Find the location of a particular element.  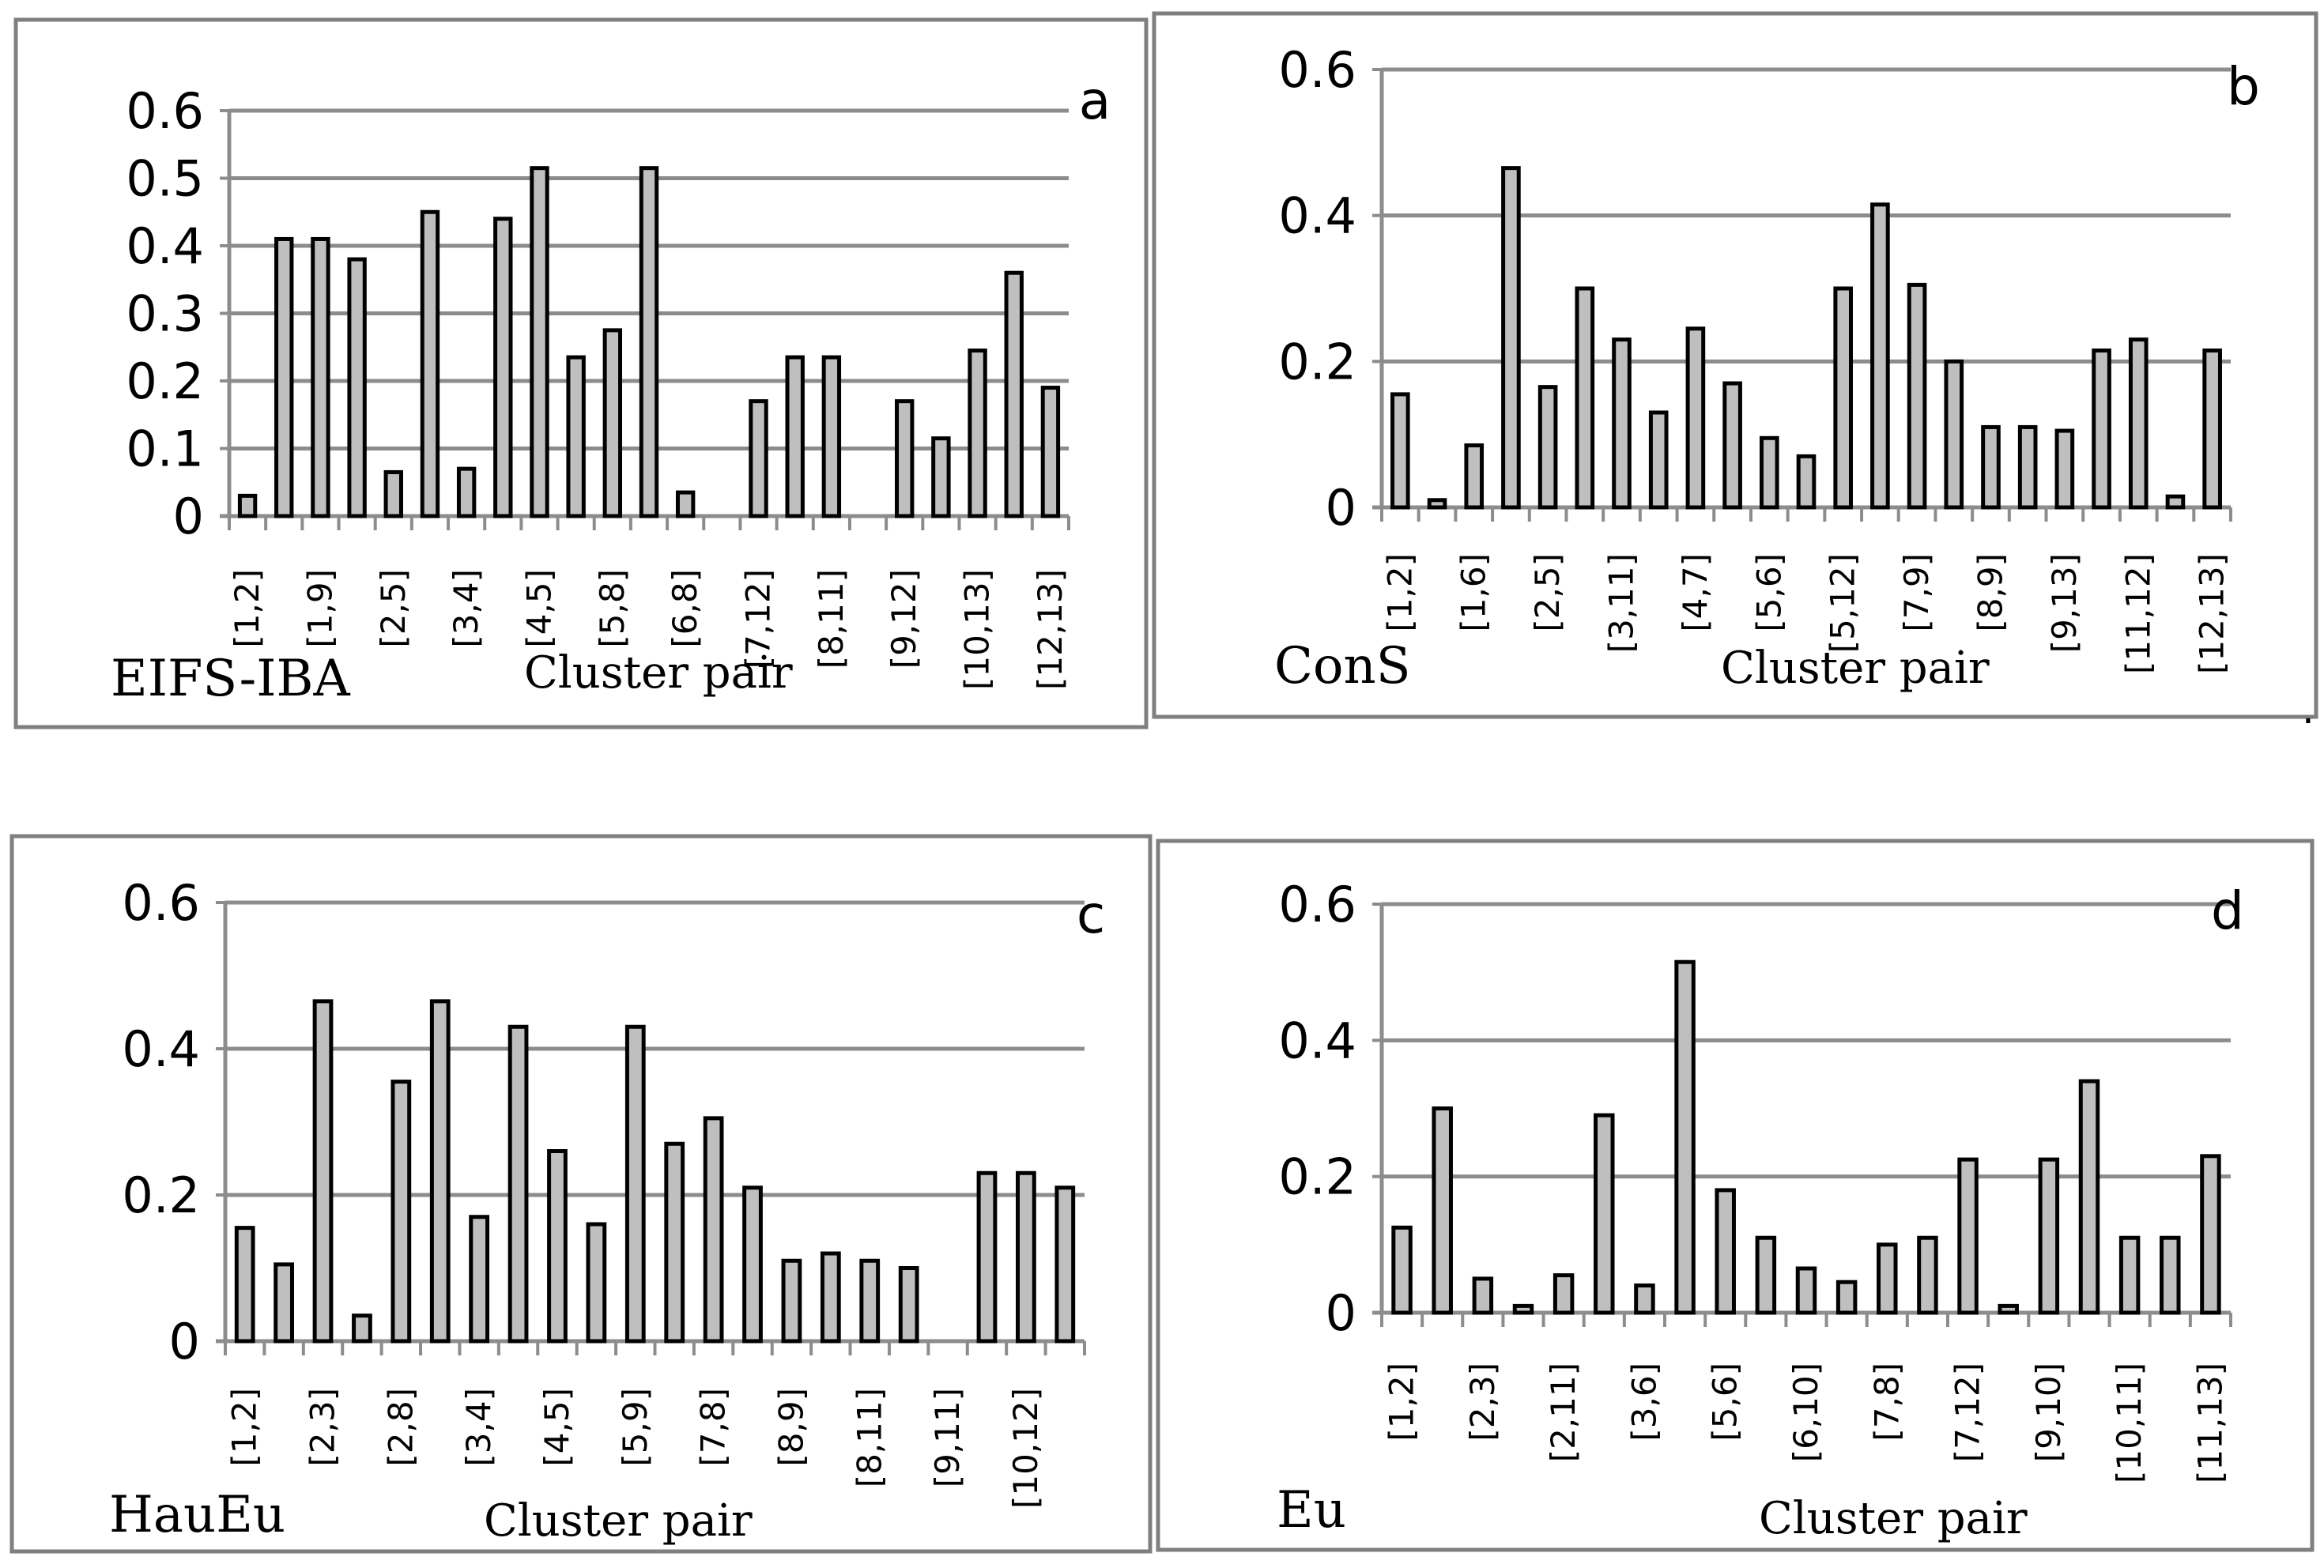

x-tick-label: [10,11] is located at coordinates (2129, 1423).